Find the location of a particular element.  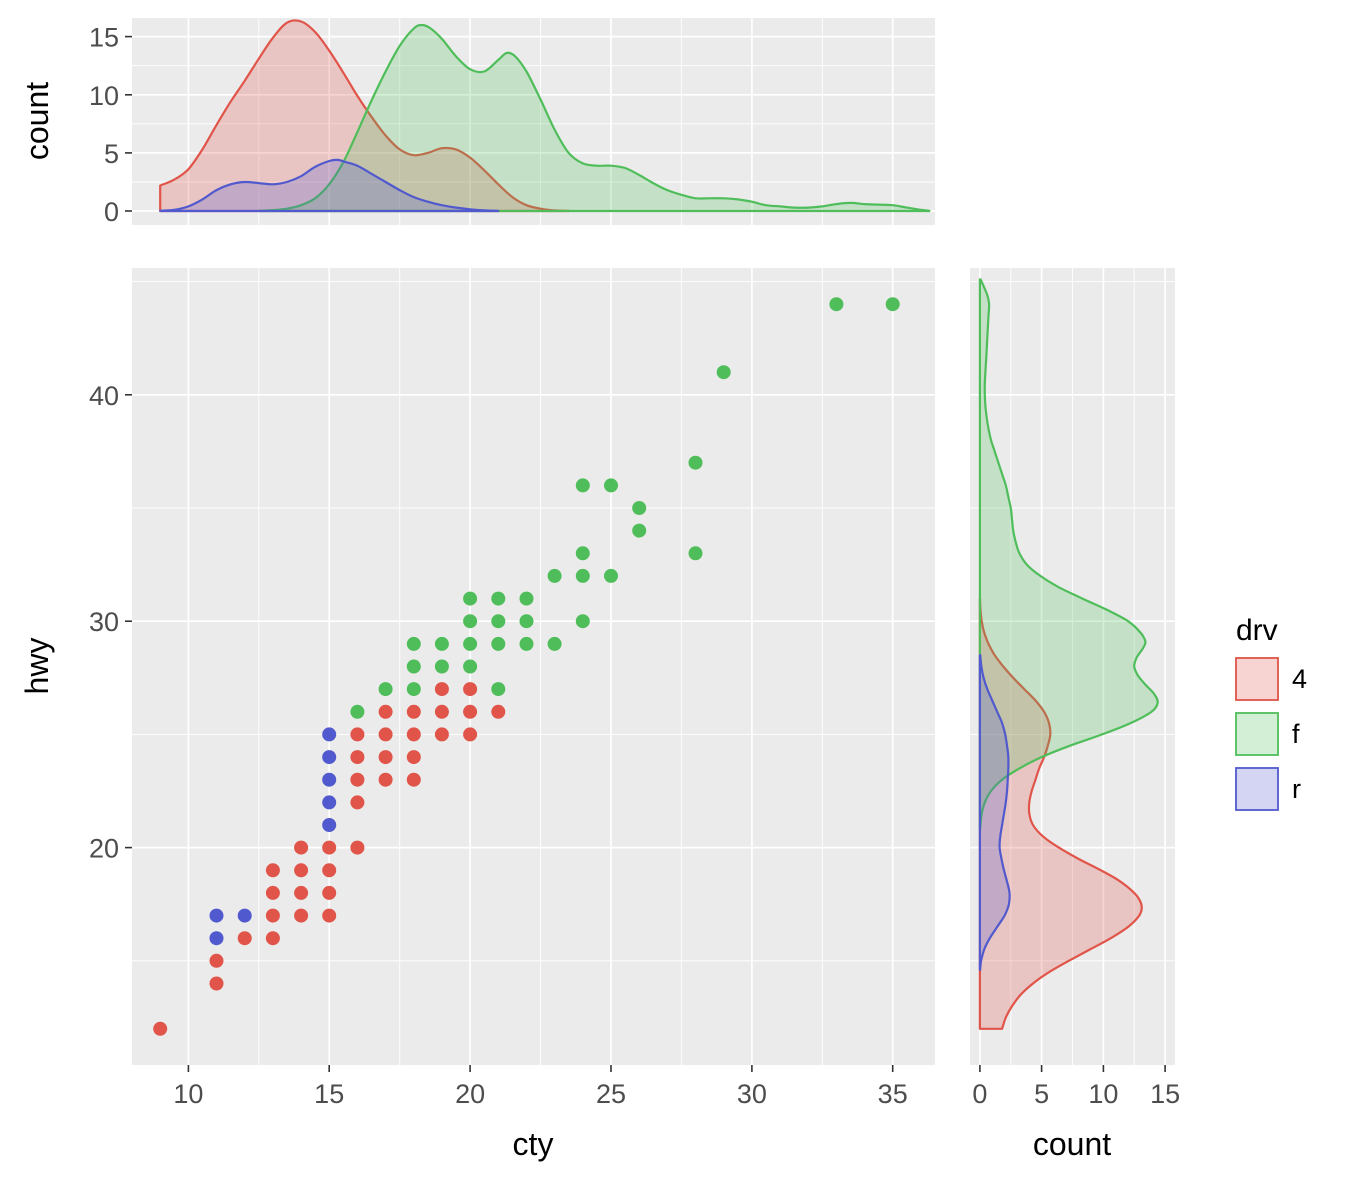

x-tick-label: 5 is located at coordinates (1041, 1094).